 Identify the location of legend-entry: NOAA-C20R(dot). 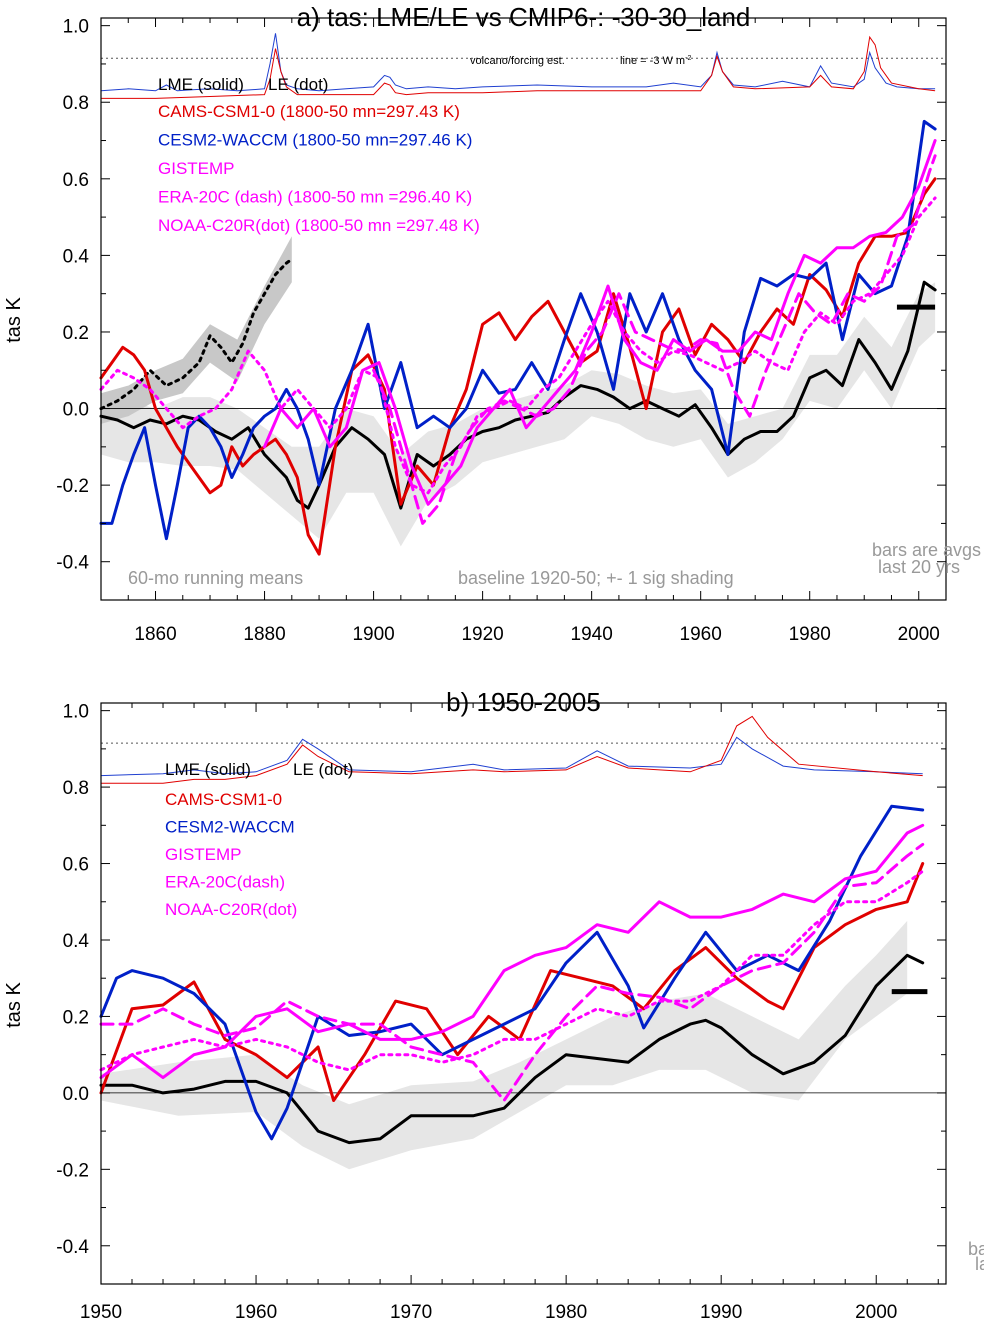
(231, 909).